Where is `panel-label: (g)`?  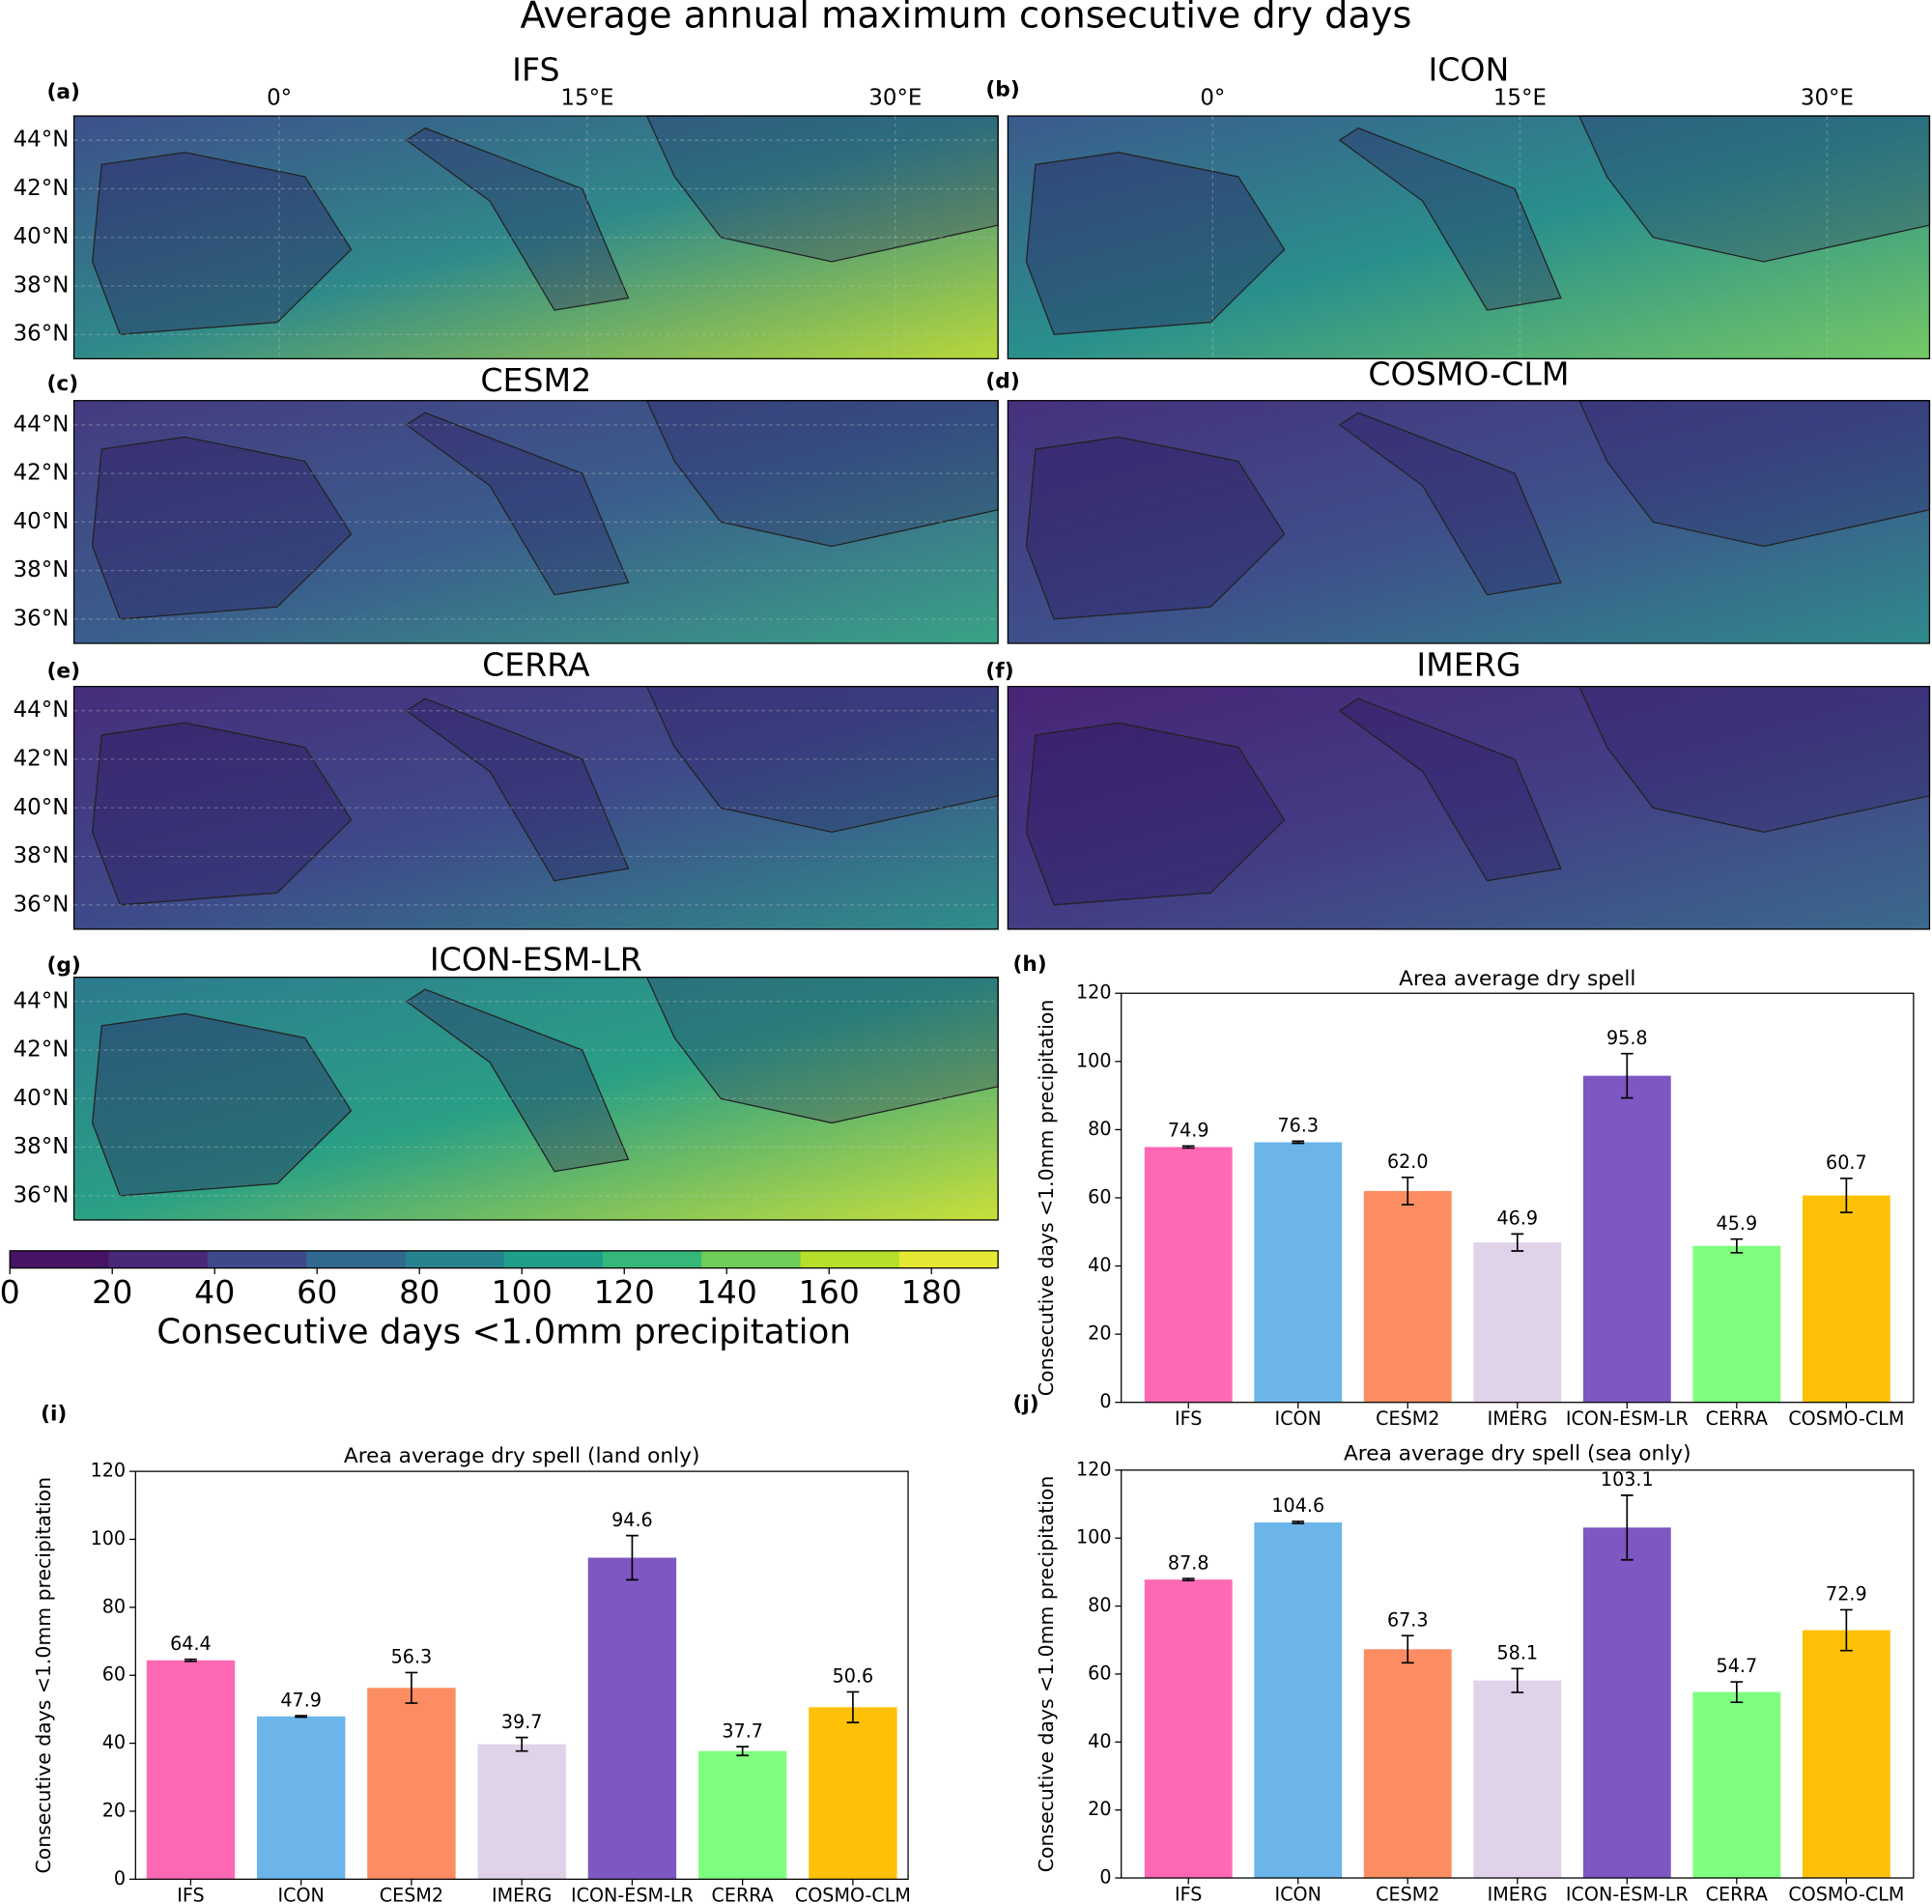
panel-label: (g) is located at coordinates (63, 965).